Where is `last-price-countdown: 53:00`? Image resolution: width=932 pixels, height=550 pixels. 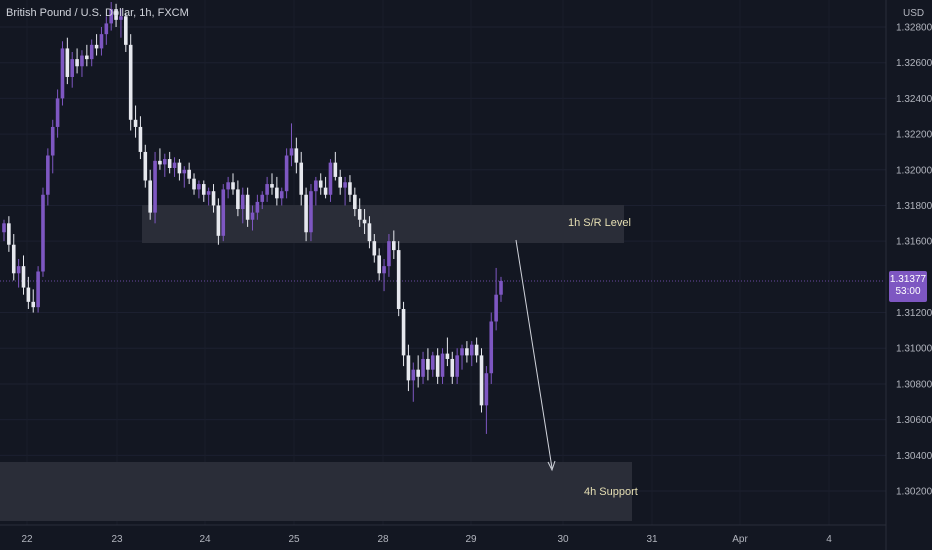 last-price-countdown: 53:00 is located at coordinates (908, 291).